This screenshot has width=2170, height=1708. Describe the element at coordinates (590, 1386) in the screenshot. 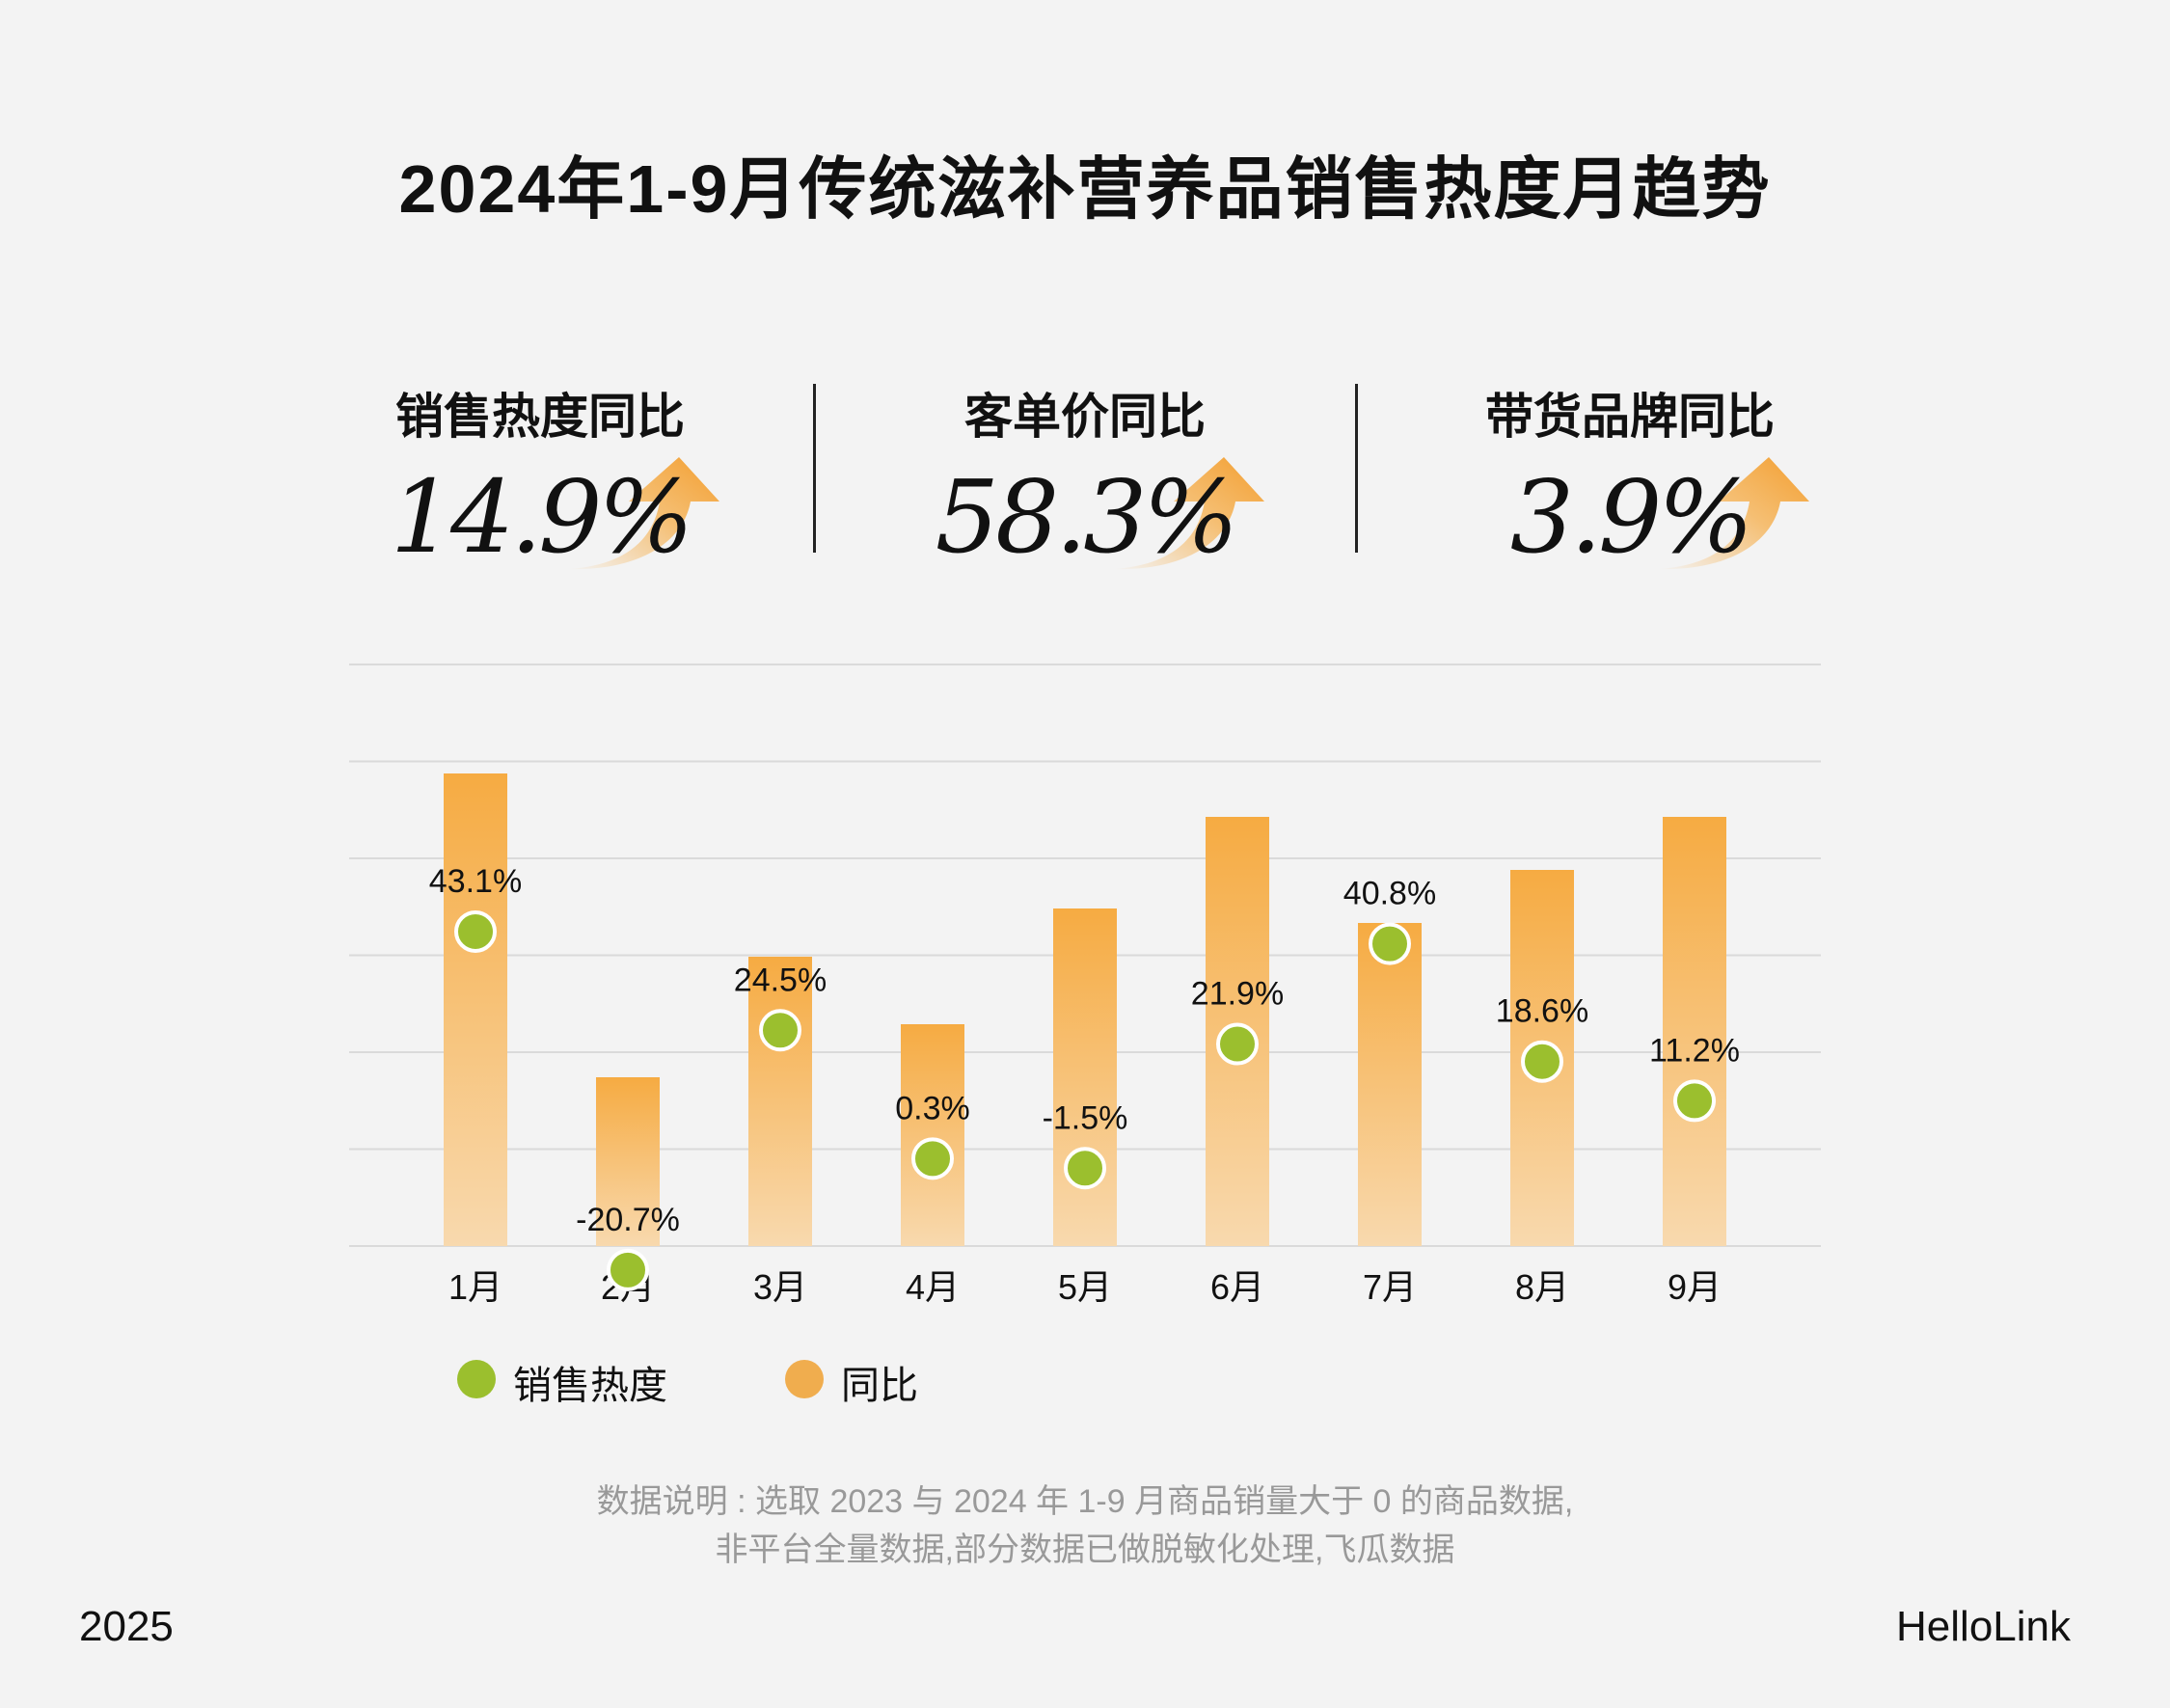

I see `legend-label: 销售热度` at that location.